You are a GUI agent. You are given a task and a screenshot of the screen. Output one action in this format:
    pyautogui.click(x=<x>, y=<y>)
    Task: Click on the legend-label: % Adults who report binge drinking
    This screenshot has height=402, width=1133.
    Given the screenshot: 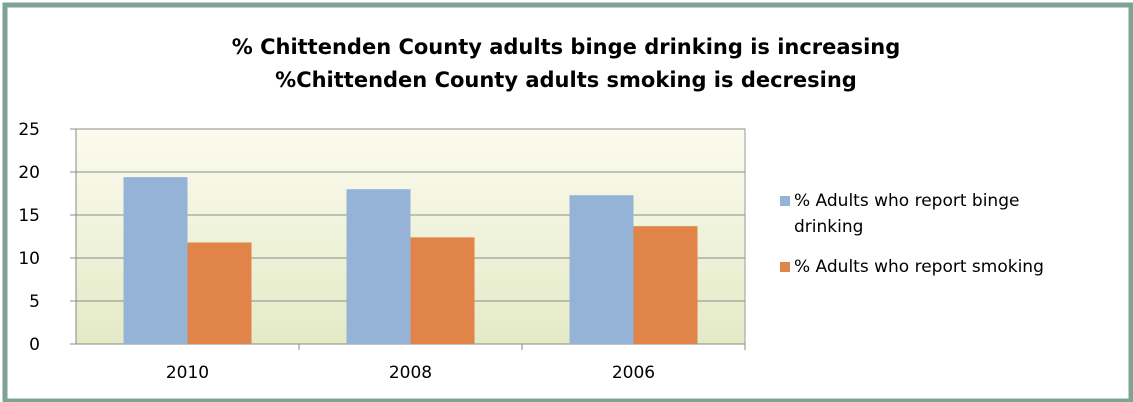 What is the action you would take?
    pyautogui.click(x=907, y=214)
    